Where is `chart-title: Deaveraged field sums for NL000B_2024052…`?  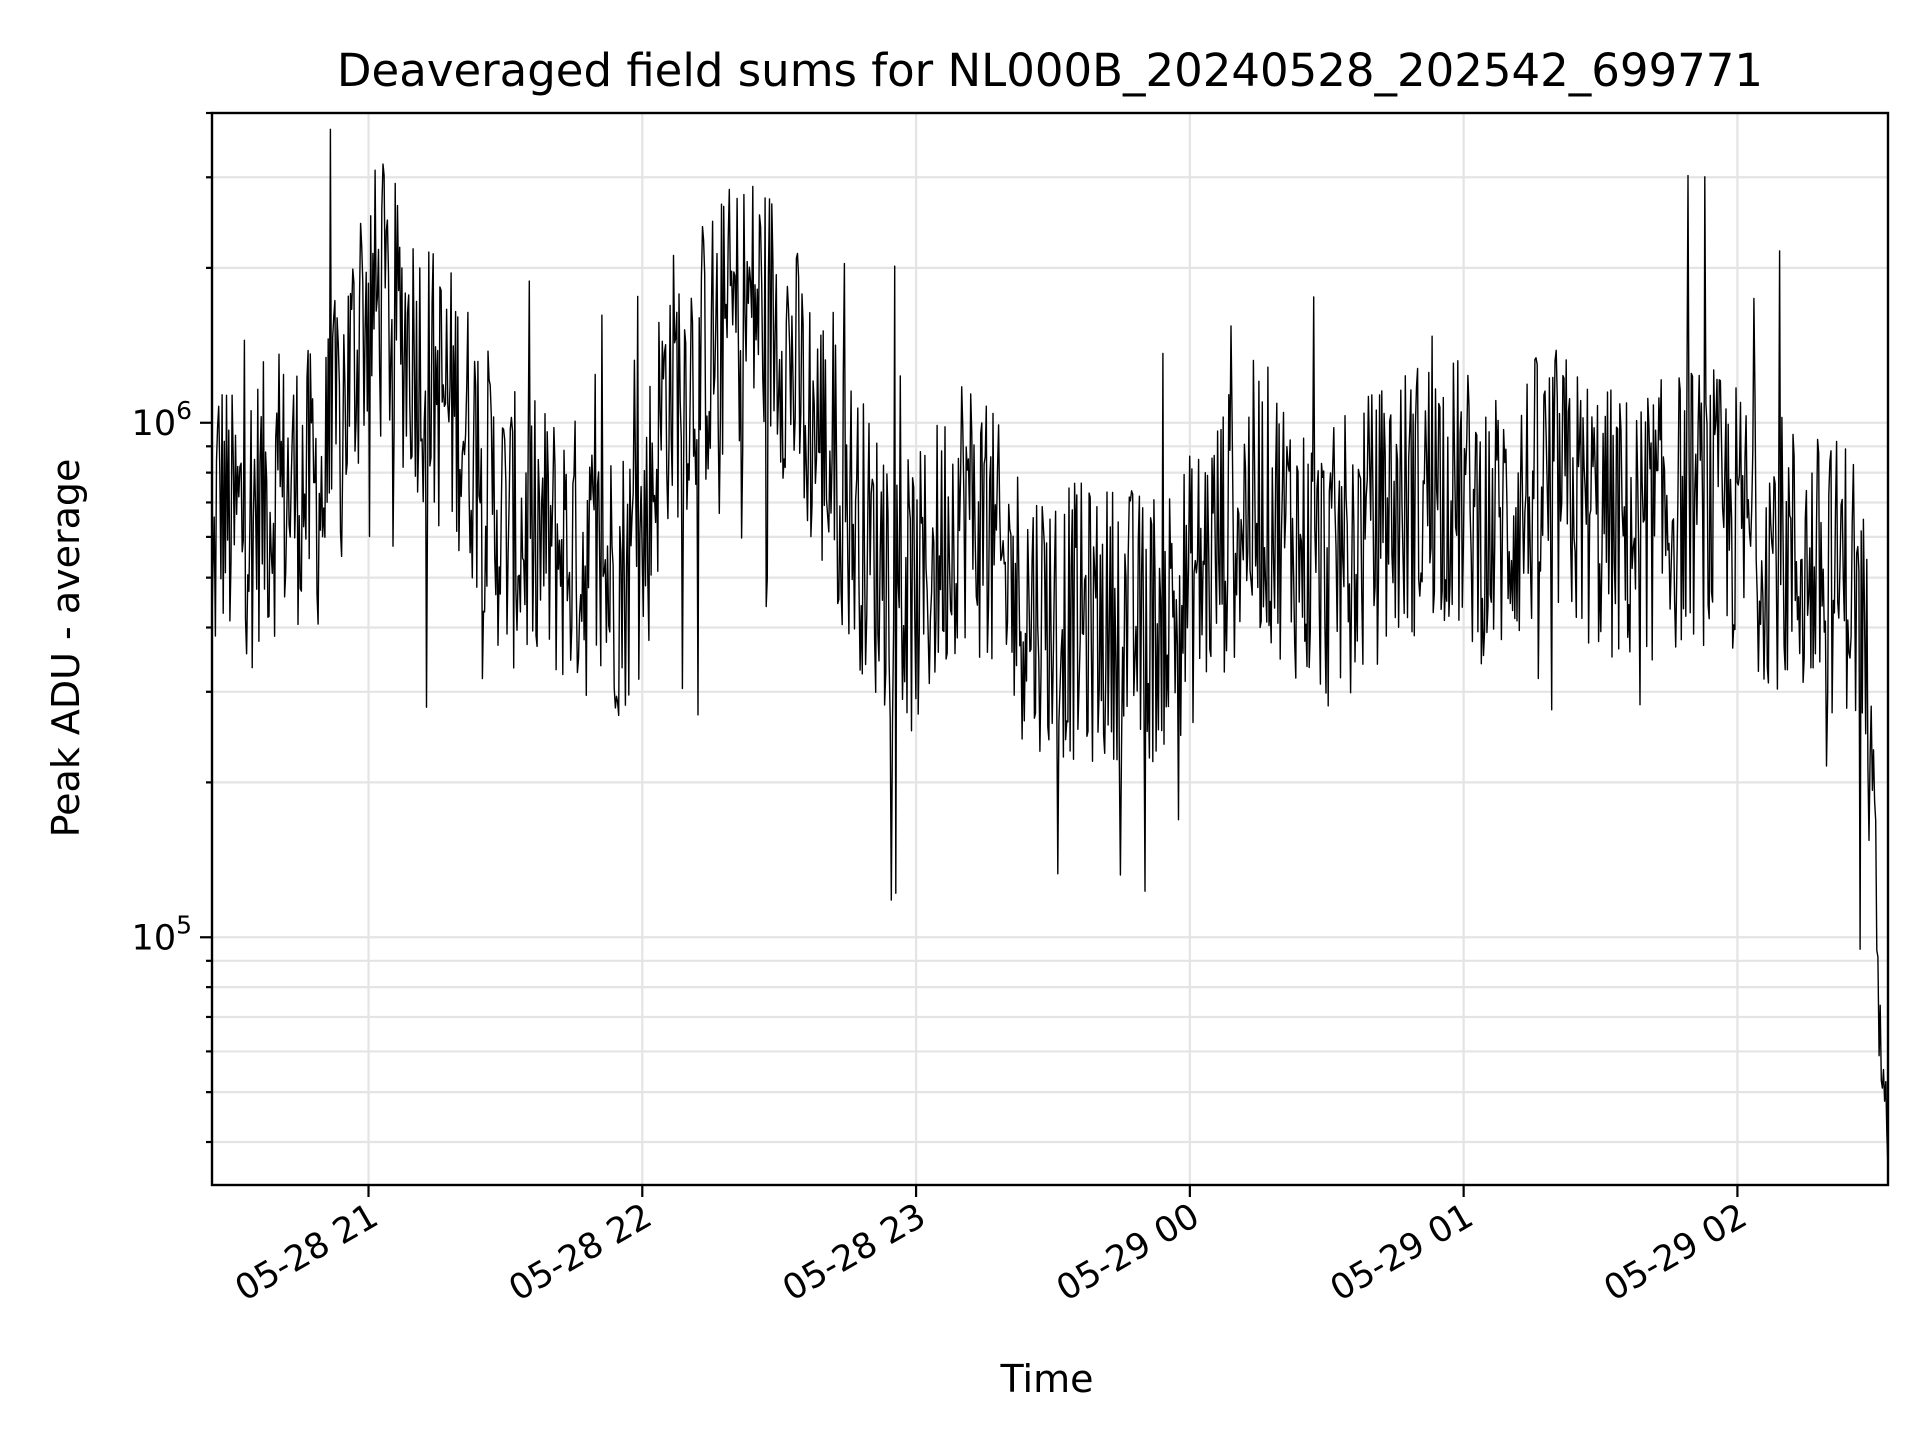
chart-title: Deaveraged field sums for NL000B_2024052… is located at coordinates (1050, 70).